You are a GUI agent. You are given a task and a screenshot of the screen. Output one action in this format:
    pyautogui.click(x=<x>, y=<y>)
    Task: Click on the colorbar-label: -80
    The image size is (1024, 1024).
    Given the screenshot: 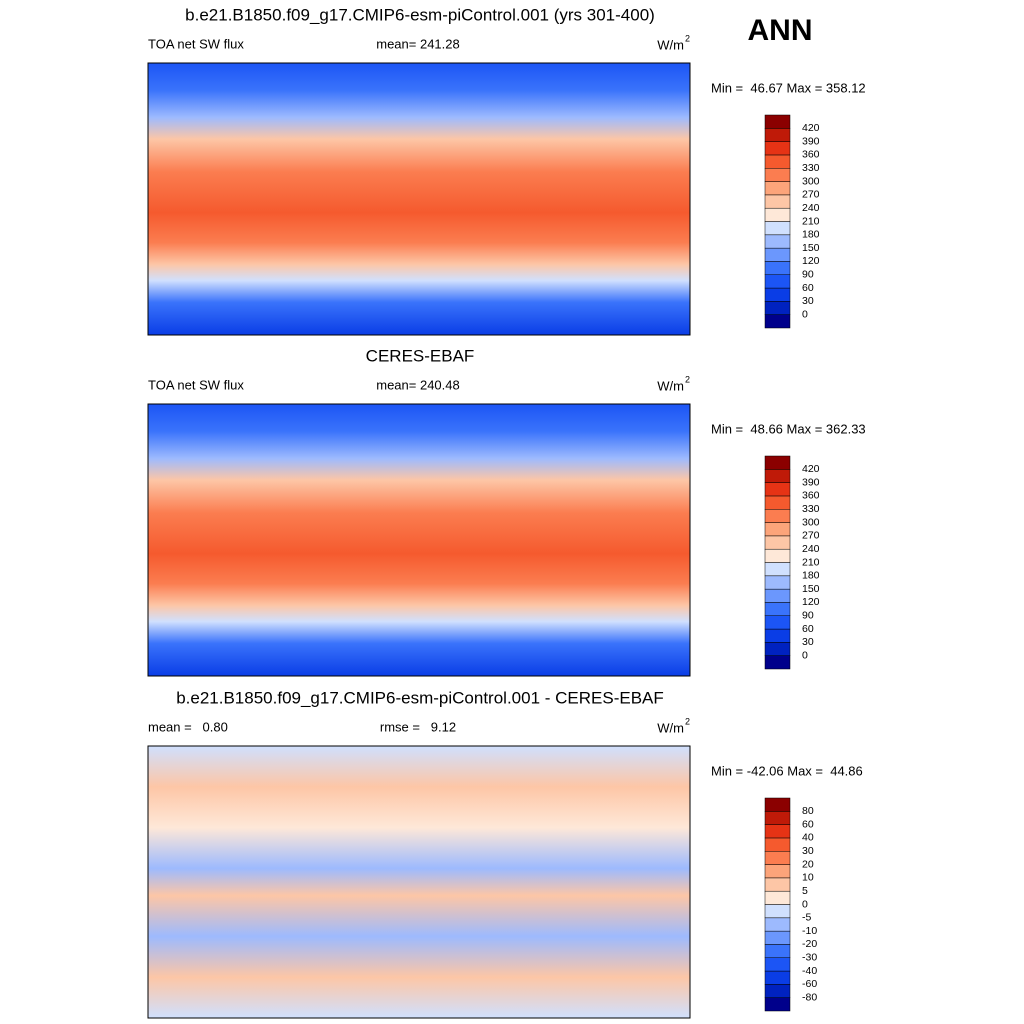 What is the action you would take?
    pyautogui.click(x=809, y=997)
    